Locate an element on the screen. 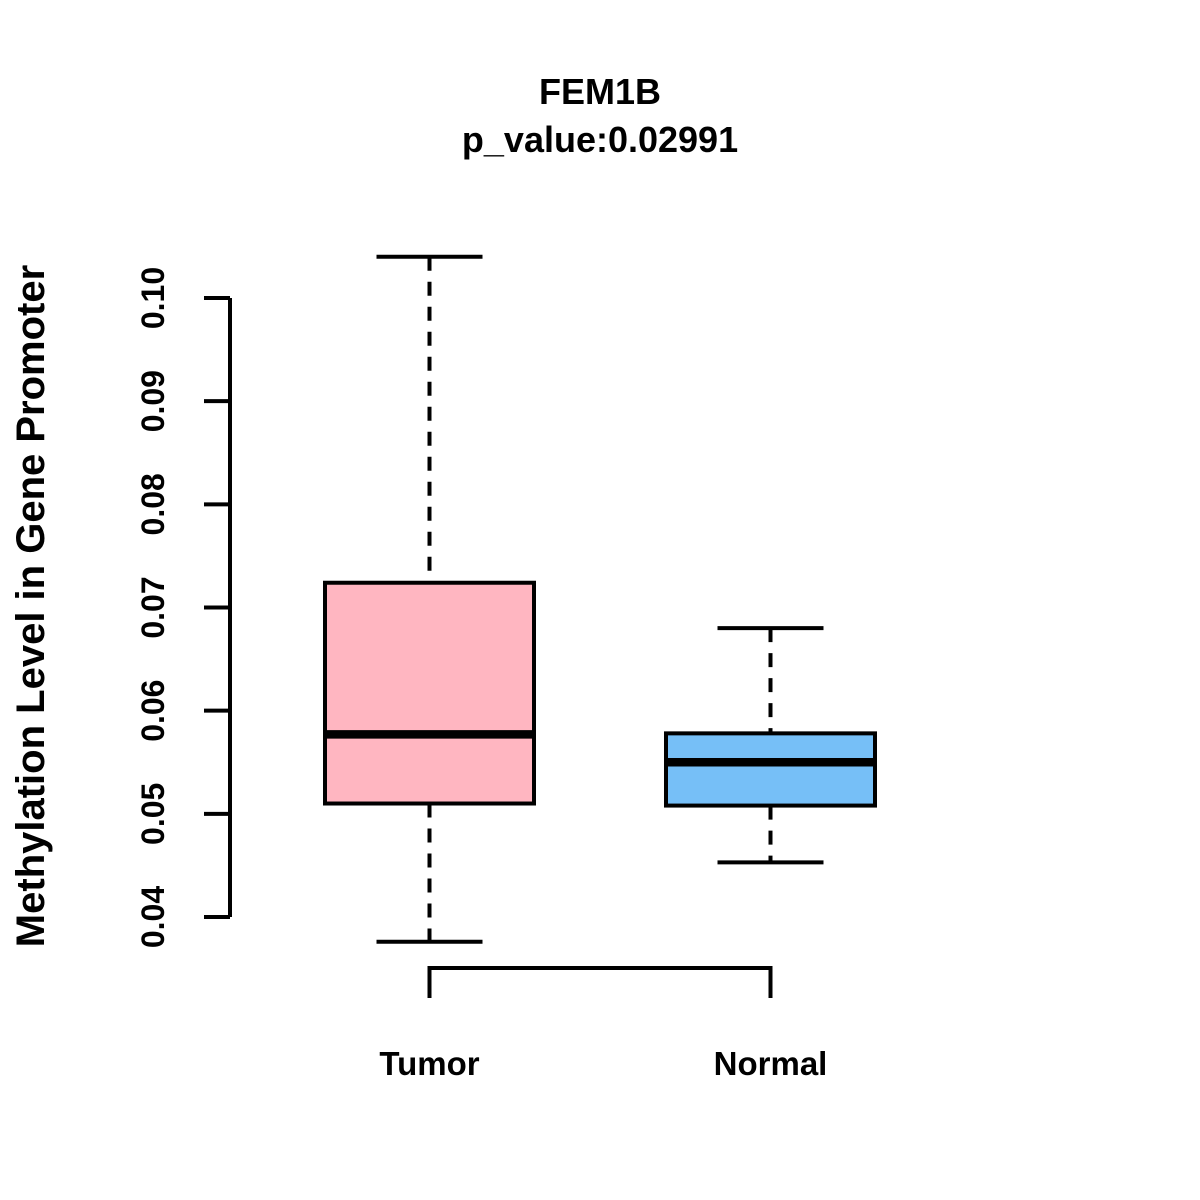 The height and width of the screenshot is (1200, 1200). x-axis-bracket is located at coordinates (600, 982).